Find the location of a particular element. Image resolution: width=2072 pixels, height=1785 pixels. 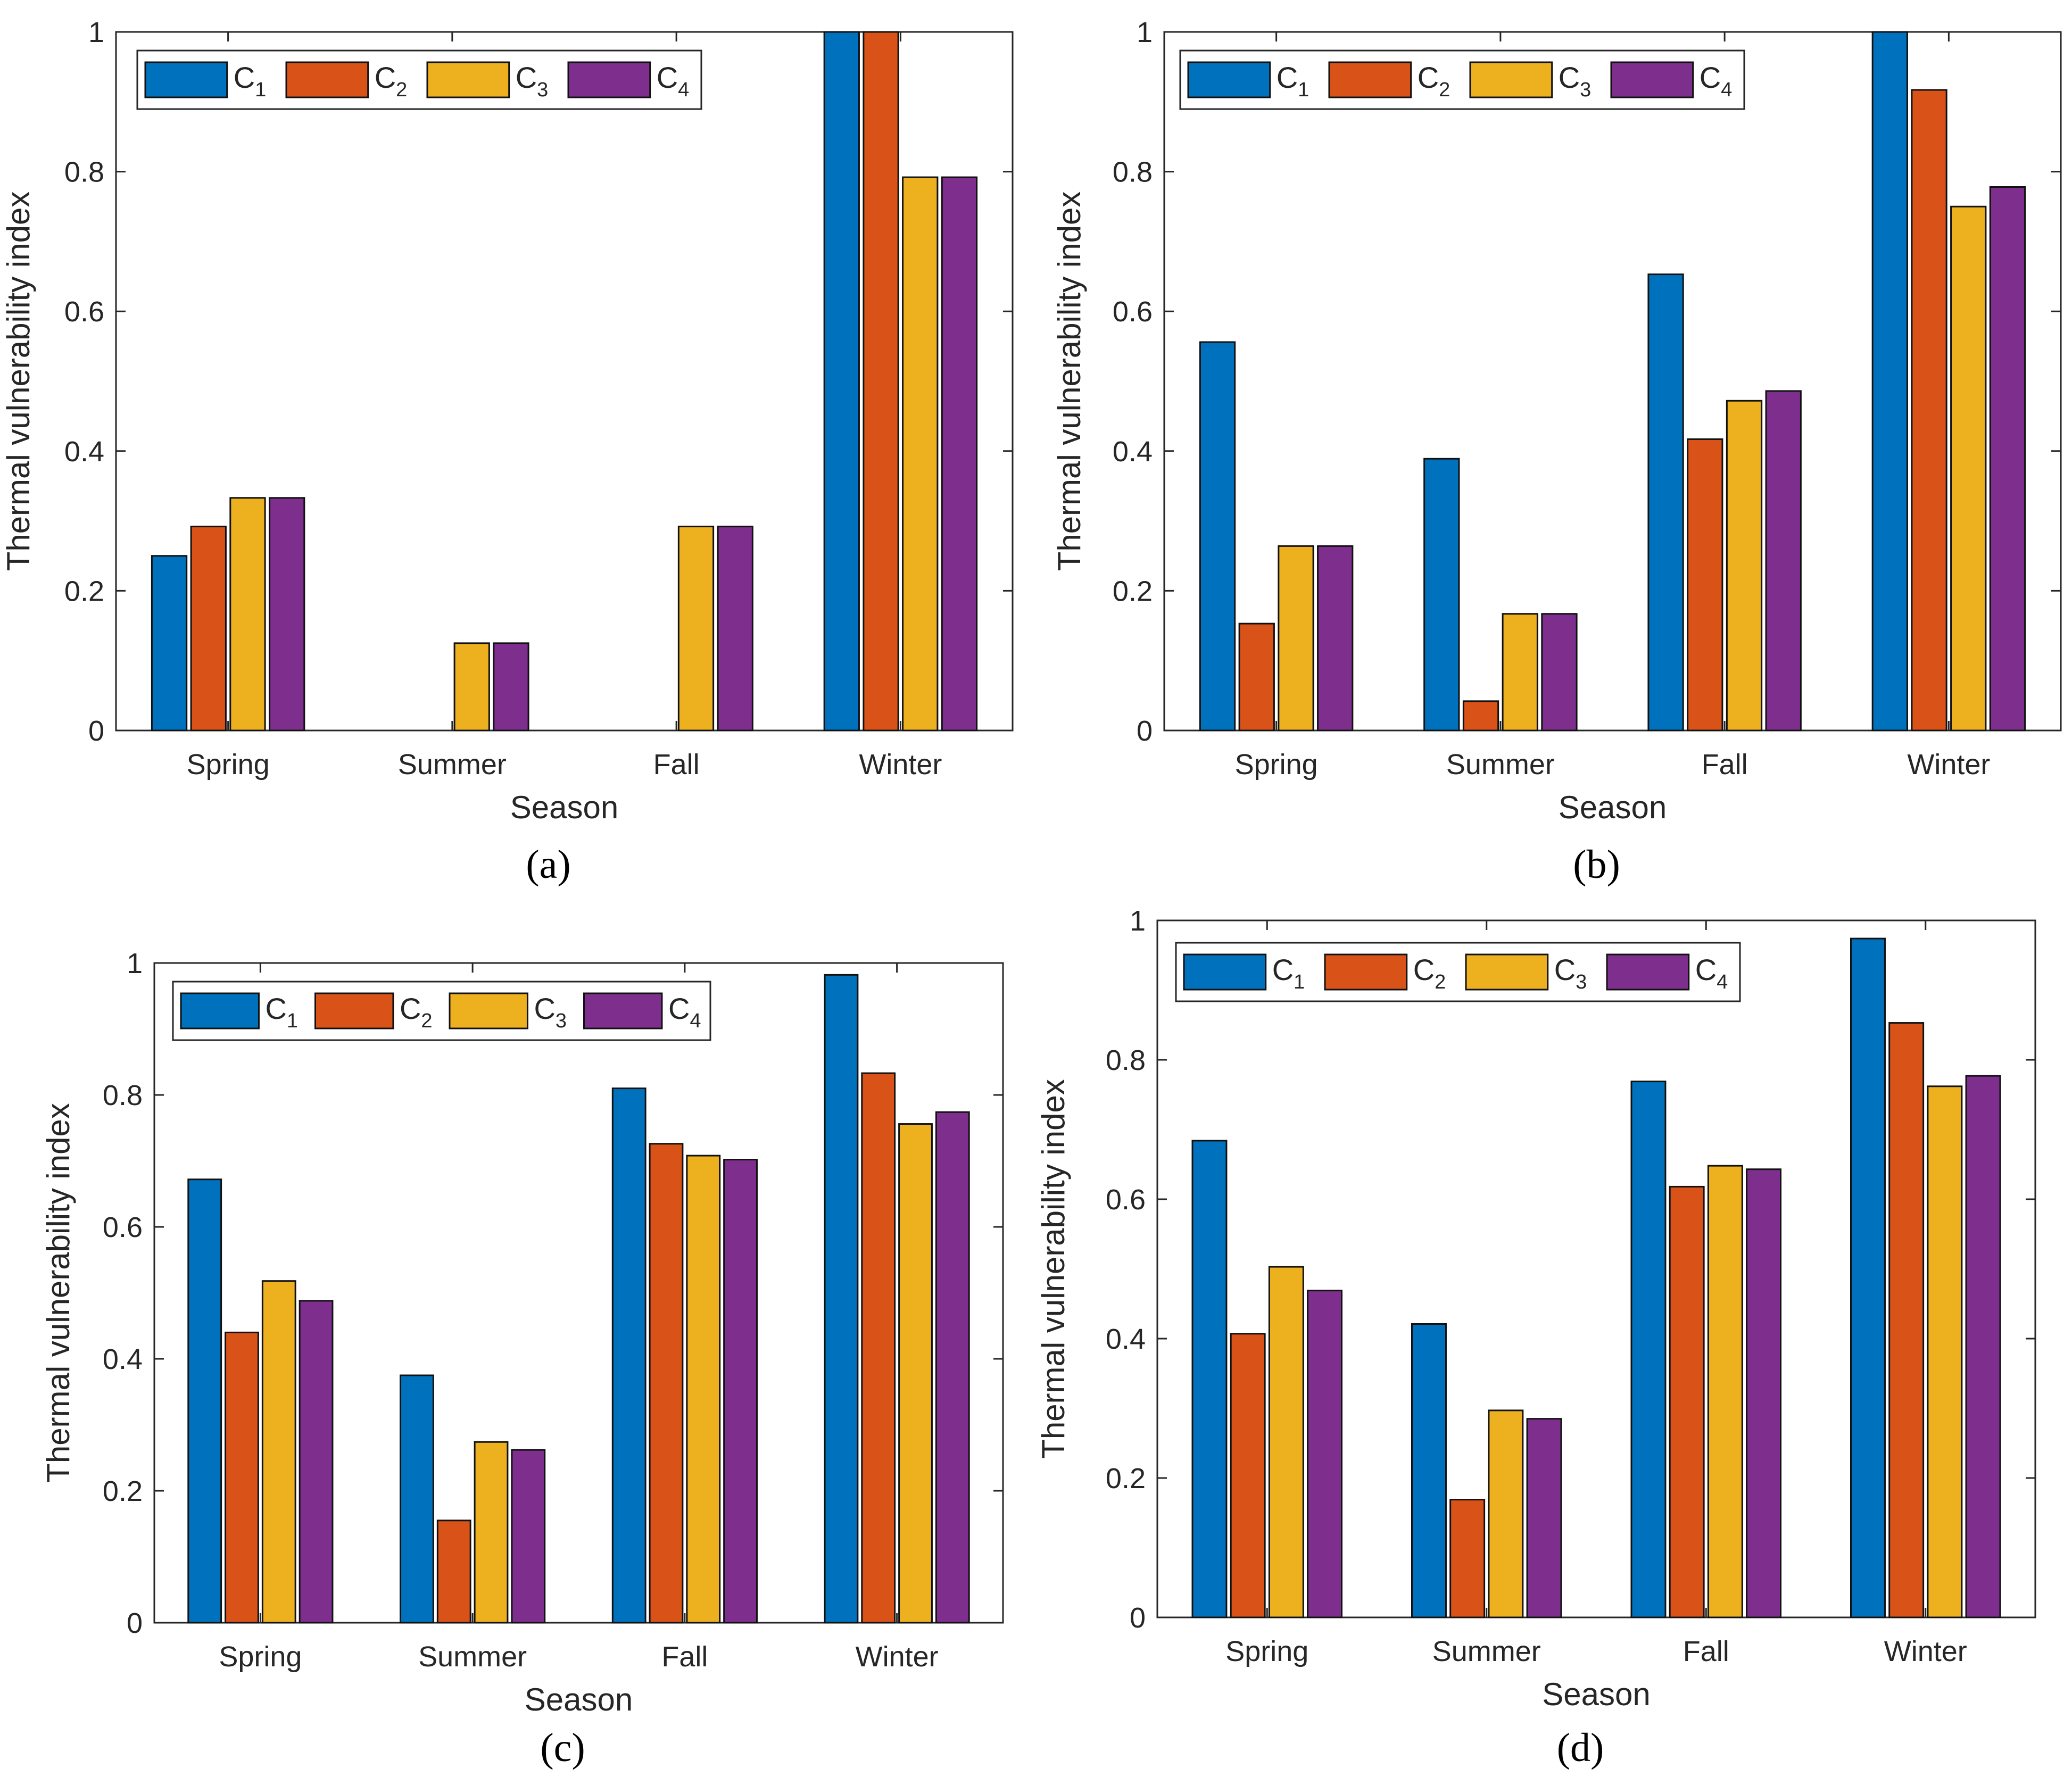

y-tick-label: 0.8 is located at coordinates (84, 172).